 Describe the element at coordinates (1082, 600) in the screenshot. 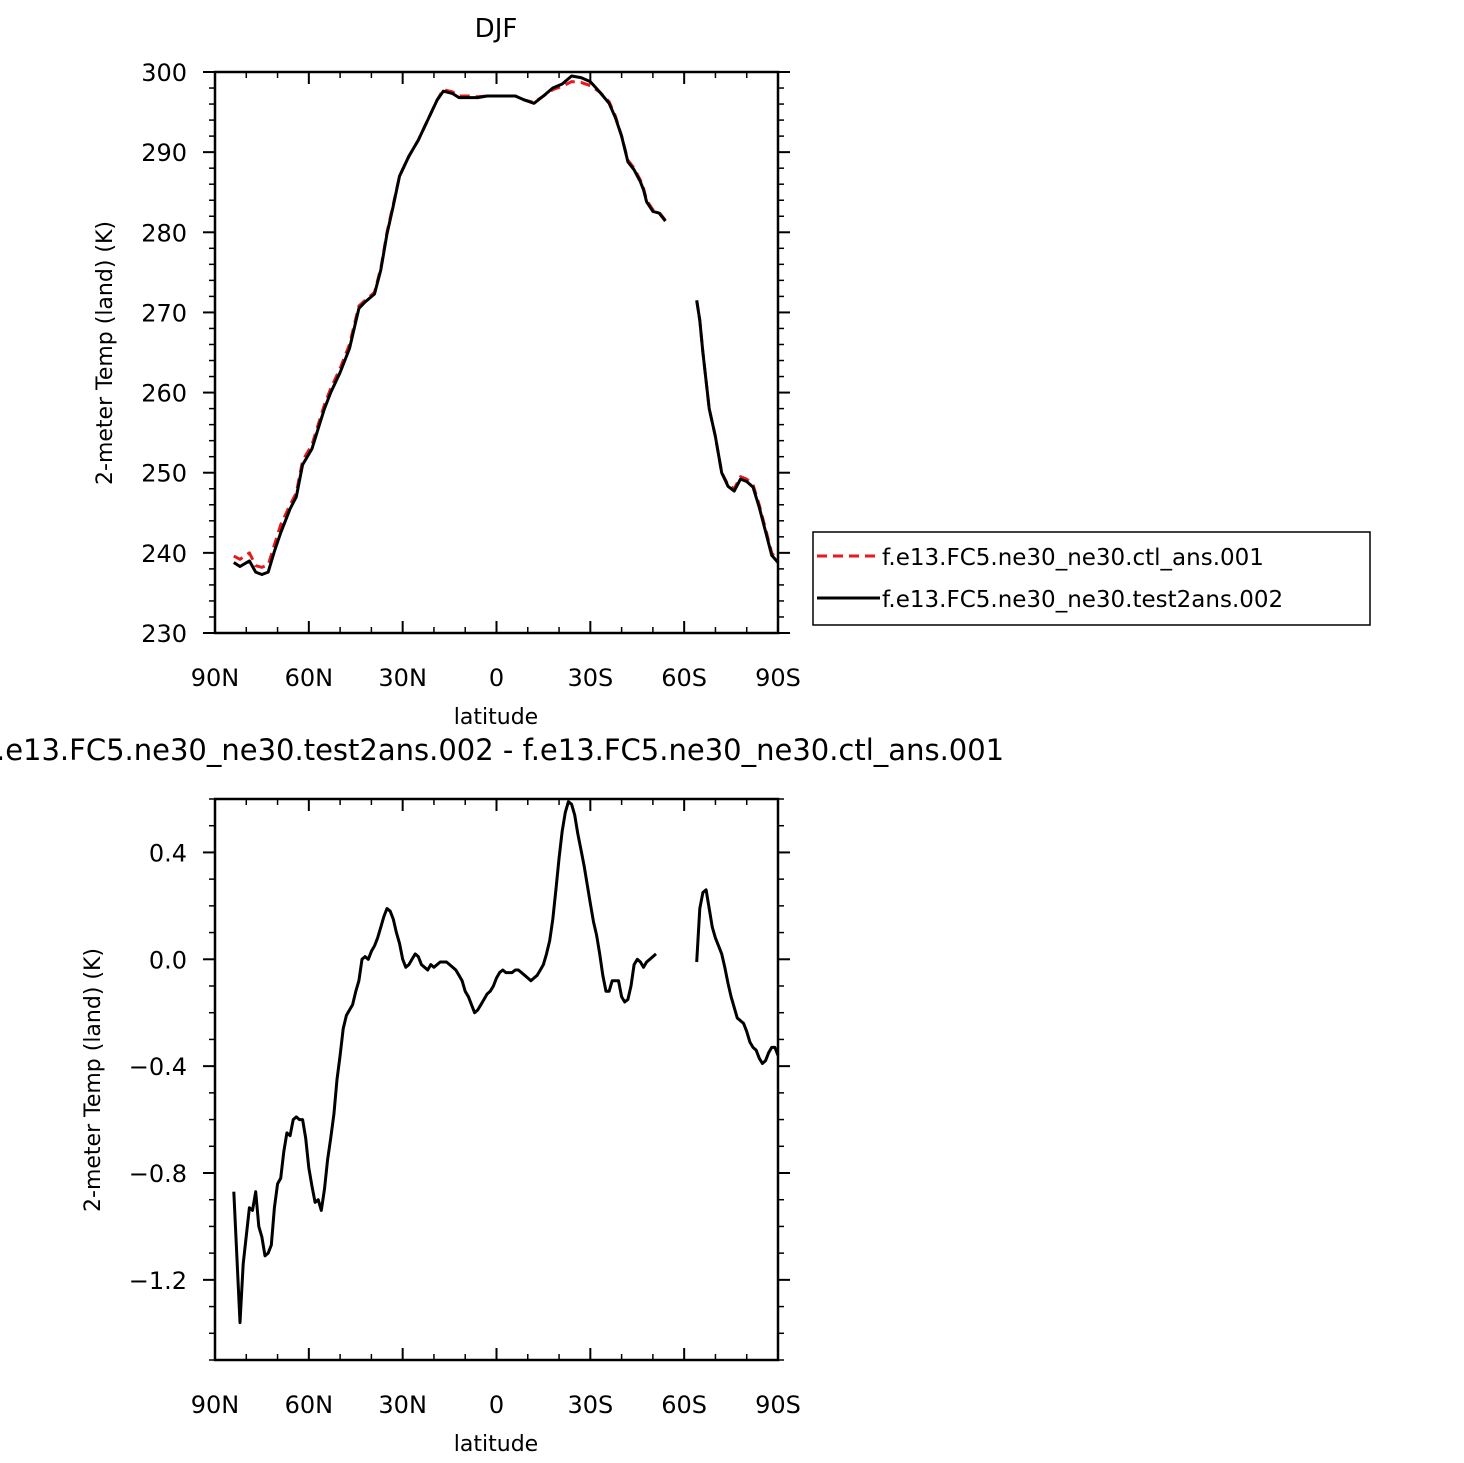

I see `legend-label-test: f.e13.FC5.ne30_ne30.test2ans.002` at that location.